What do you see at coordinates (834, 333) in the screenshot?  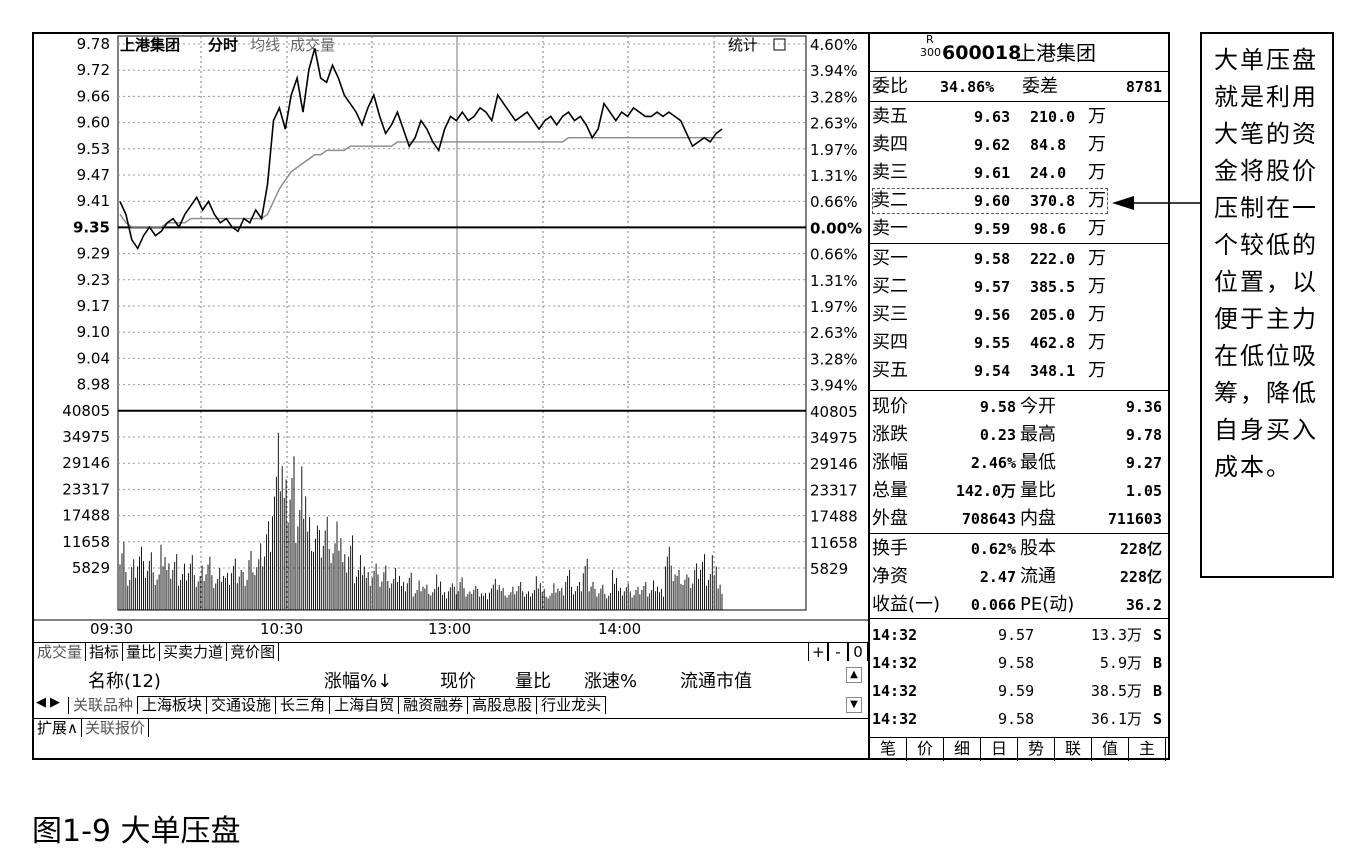 I see `pct-tick-label: 2.63%` at bounding box center [834, 333].